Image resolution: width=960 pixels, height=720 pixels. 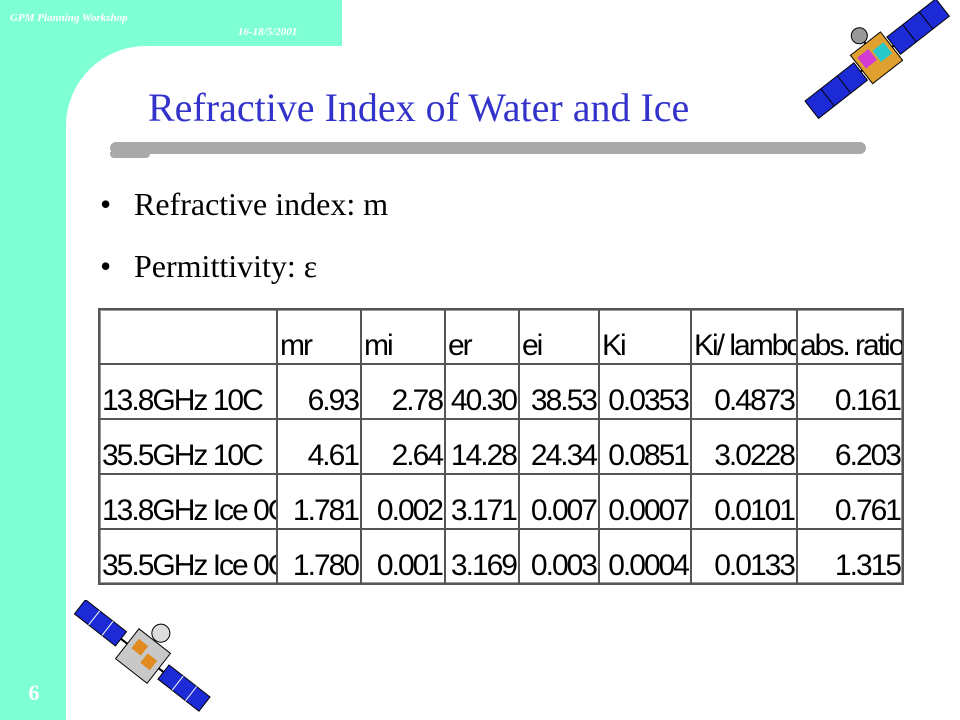 I want to click on column-header: ei, so click(x=559, y=336).